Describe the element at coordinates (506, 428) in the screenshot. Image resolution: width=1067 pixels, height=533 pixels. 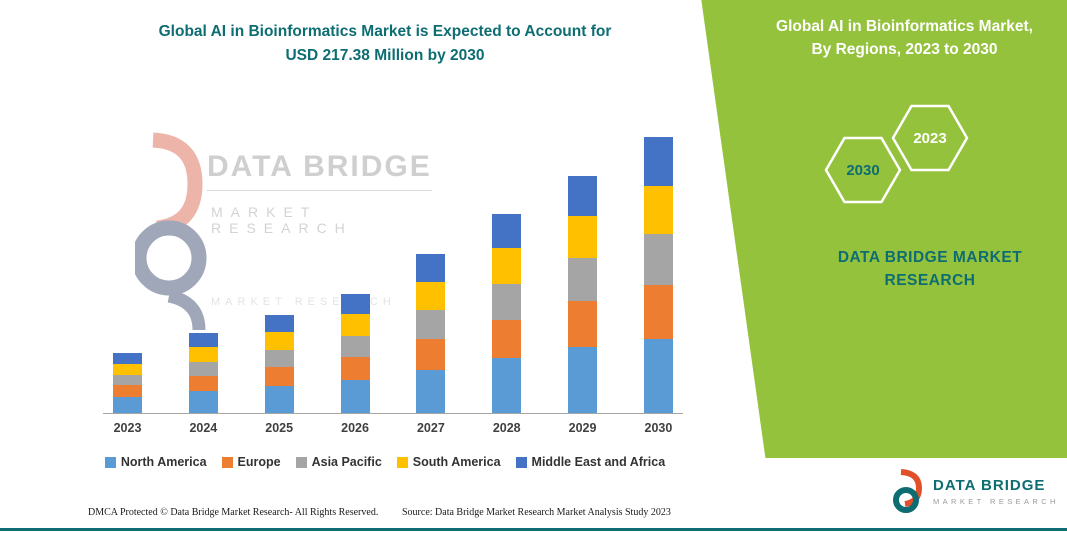
I see `x-label-2028: 2028` at that location.